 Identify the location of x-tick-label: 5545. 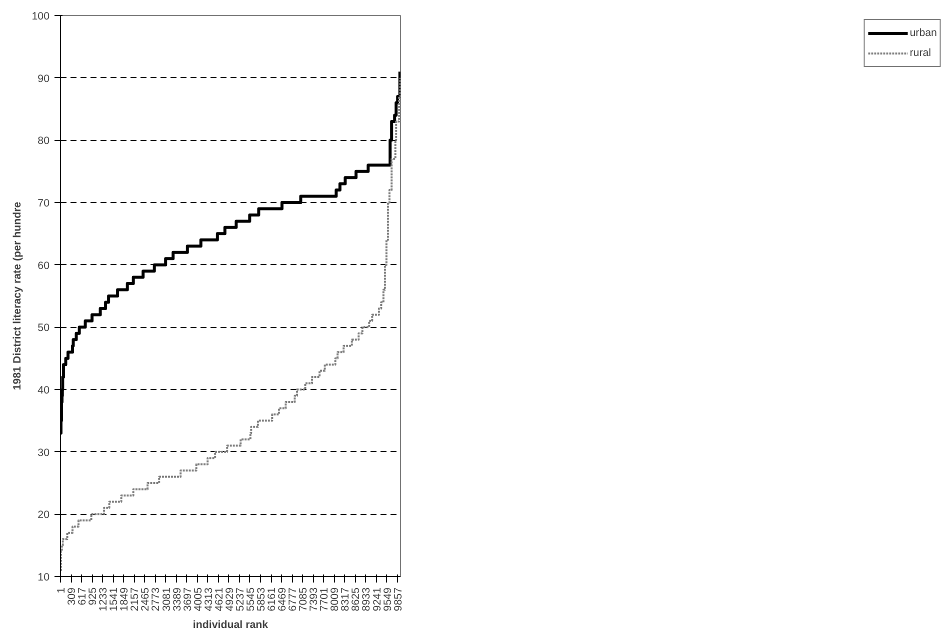
(250, 599).